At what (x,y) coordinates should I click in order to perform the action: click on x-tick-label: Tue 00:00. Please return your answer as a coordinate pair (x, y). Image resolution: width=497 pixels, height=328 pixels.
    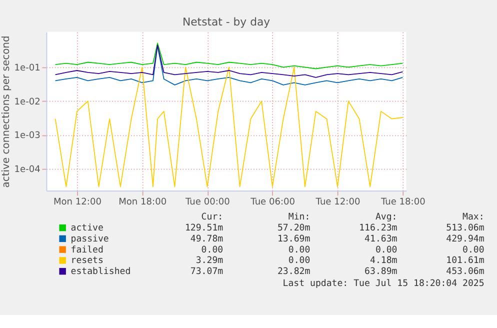
    Looking at the image, I should click on (207, 203).